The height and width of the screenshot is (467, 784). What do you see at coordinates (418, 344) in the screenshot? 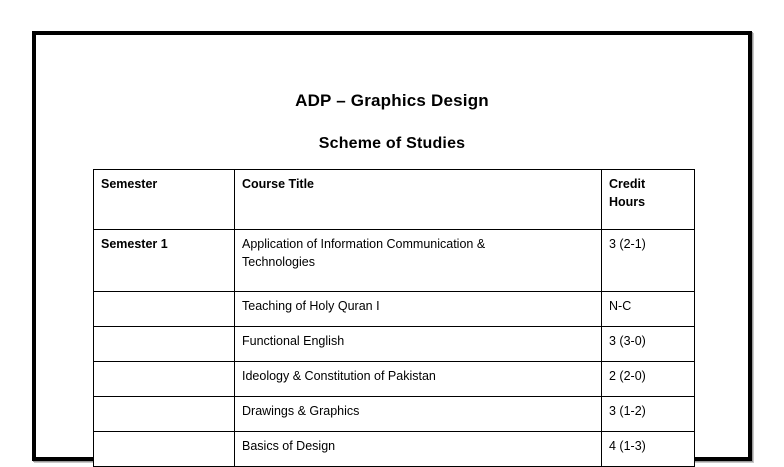
I see `cell-course-title: Functional English` at bounding box center [418, 344].